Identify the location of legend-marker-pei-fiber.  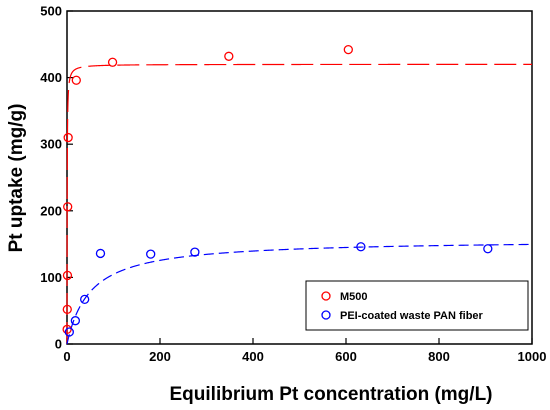
(326, 315).